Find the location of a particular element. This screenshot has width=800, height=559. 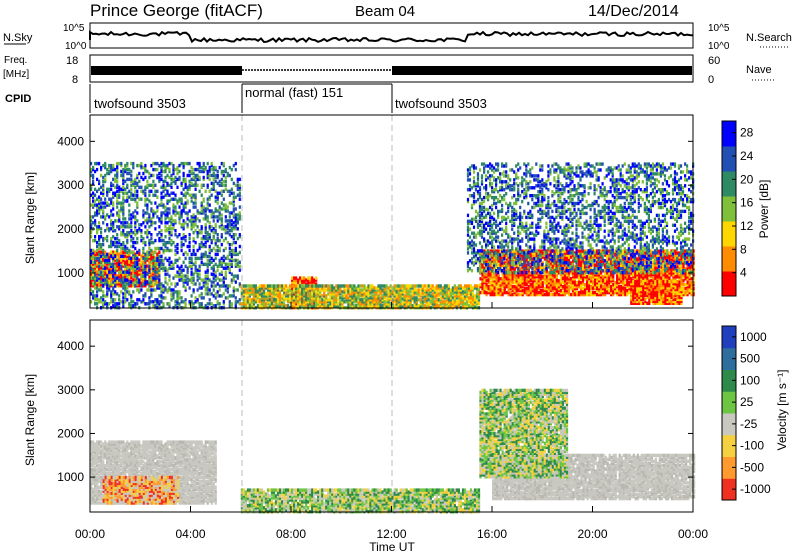

freq-tick-bottom: 8 is located at coordinates (75, 80).